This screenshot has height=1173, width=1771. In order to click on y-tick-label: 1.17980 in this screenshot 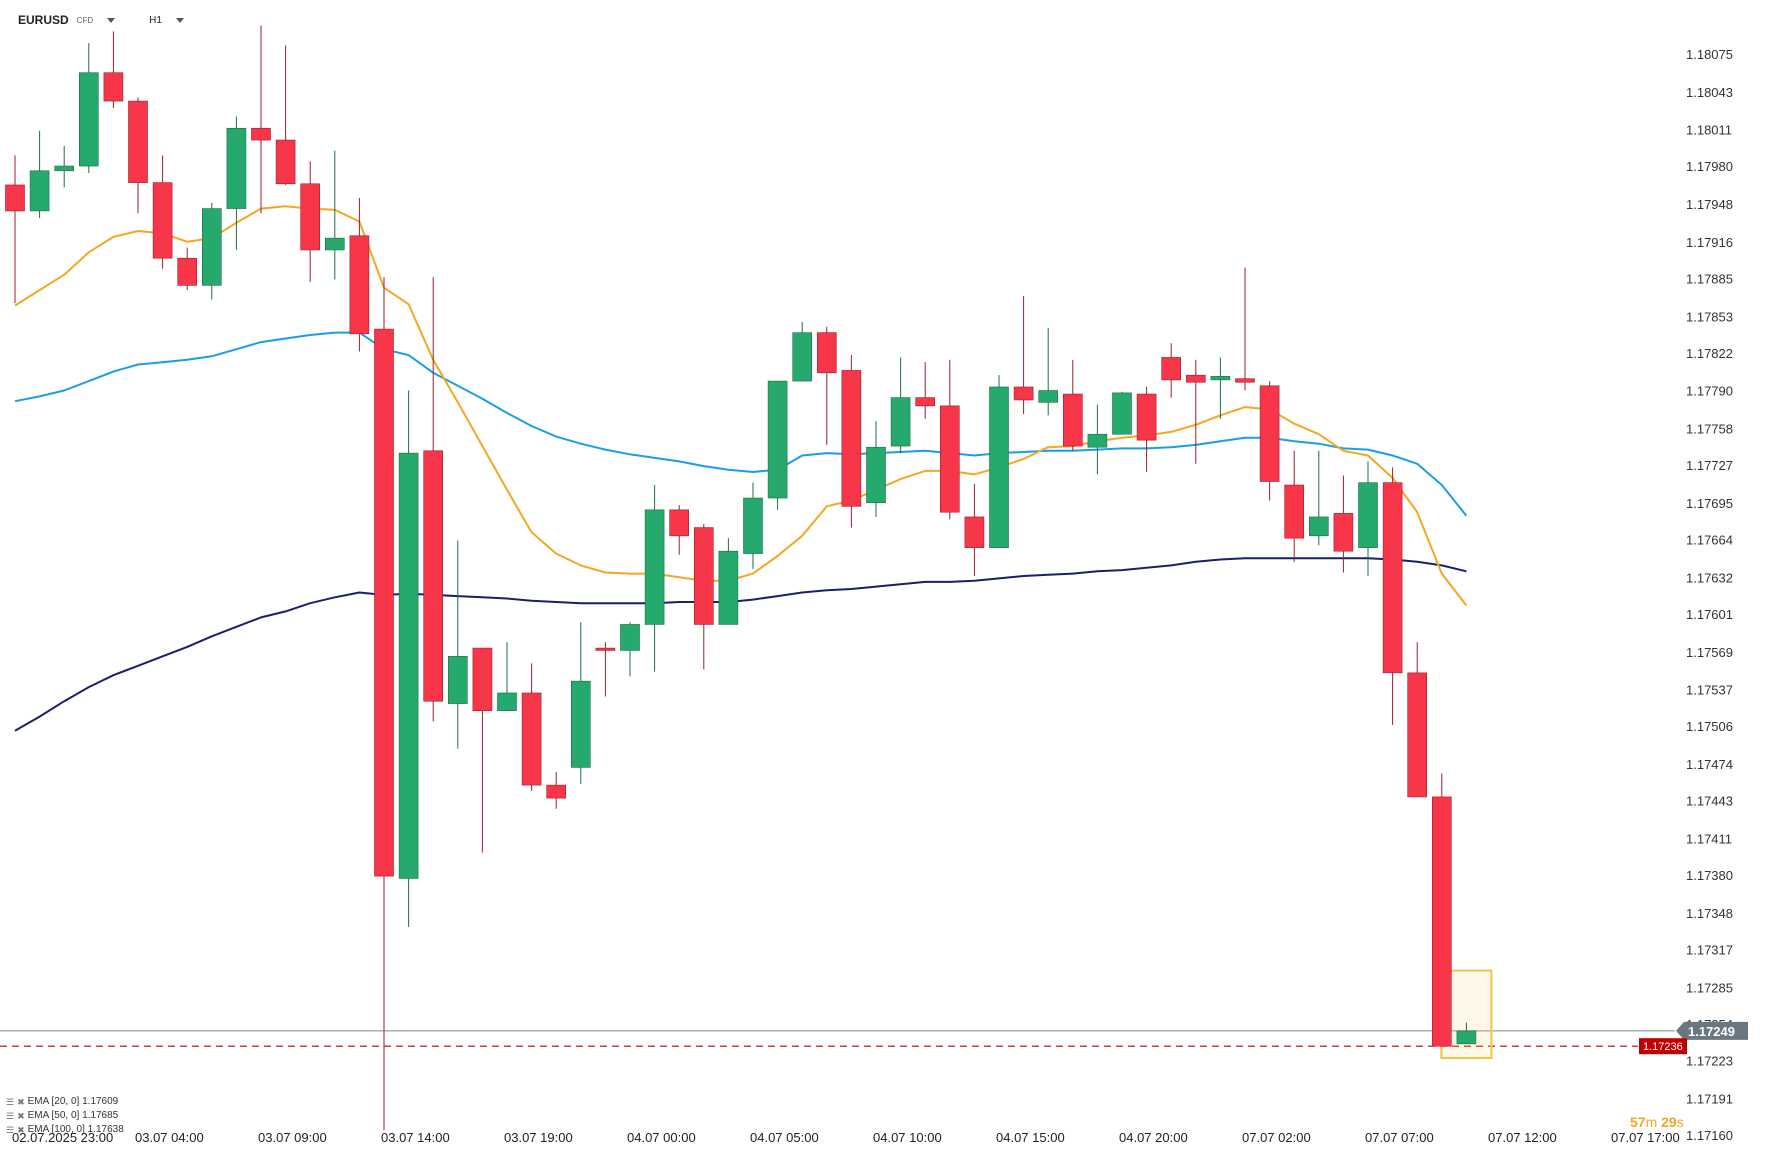, I will do `click(1709, 166)`.